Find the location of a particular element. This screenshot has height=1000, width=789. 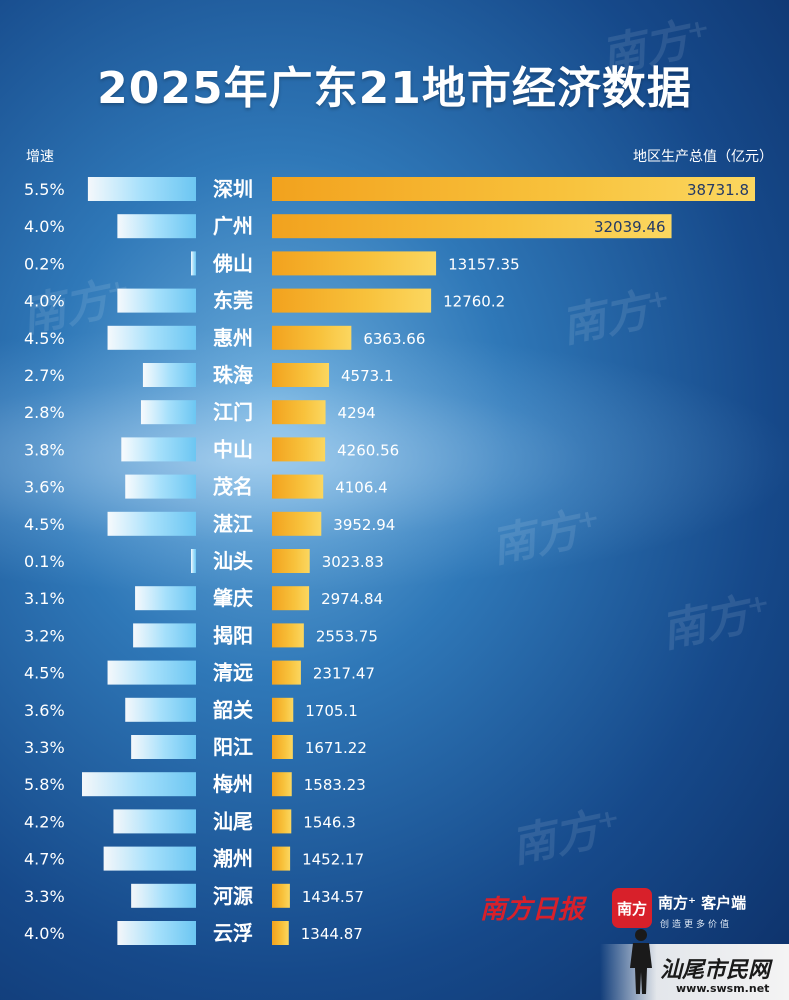

city-label: 珠海 is located at coordinates (233, 375).